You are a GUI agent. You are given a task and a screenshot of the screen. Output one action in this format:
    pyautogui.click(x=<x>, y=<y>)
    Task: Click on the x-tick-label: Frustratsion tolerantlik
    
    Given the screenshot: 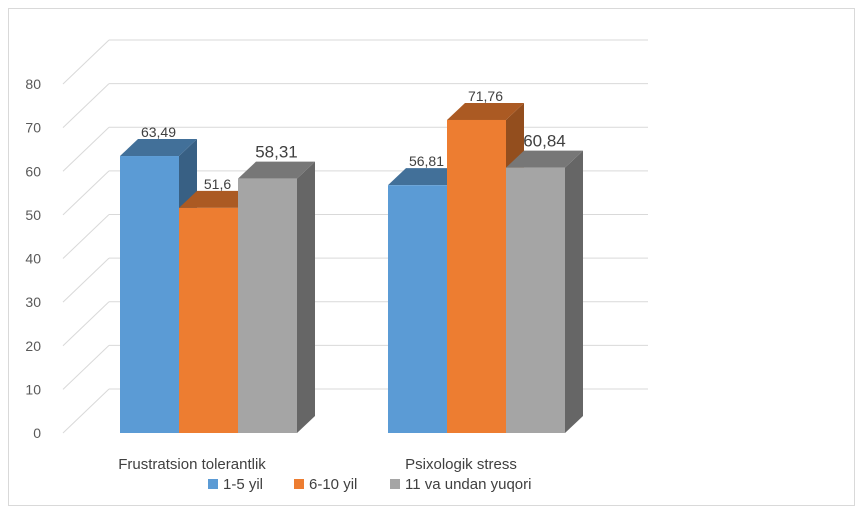 What is the action you would take?
    pyautogui.click(x=192, y=464)
    